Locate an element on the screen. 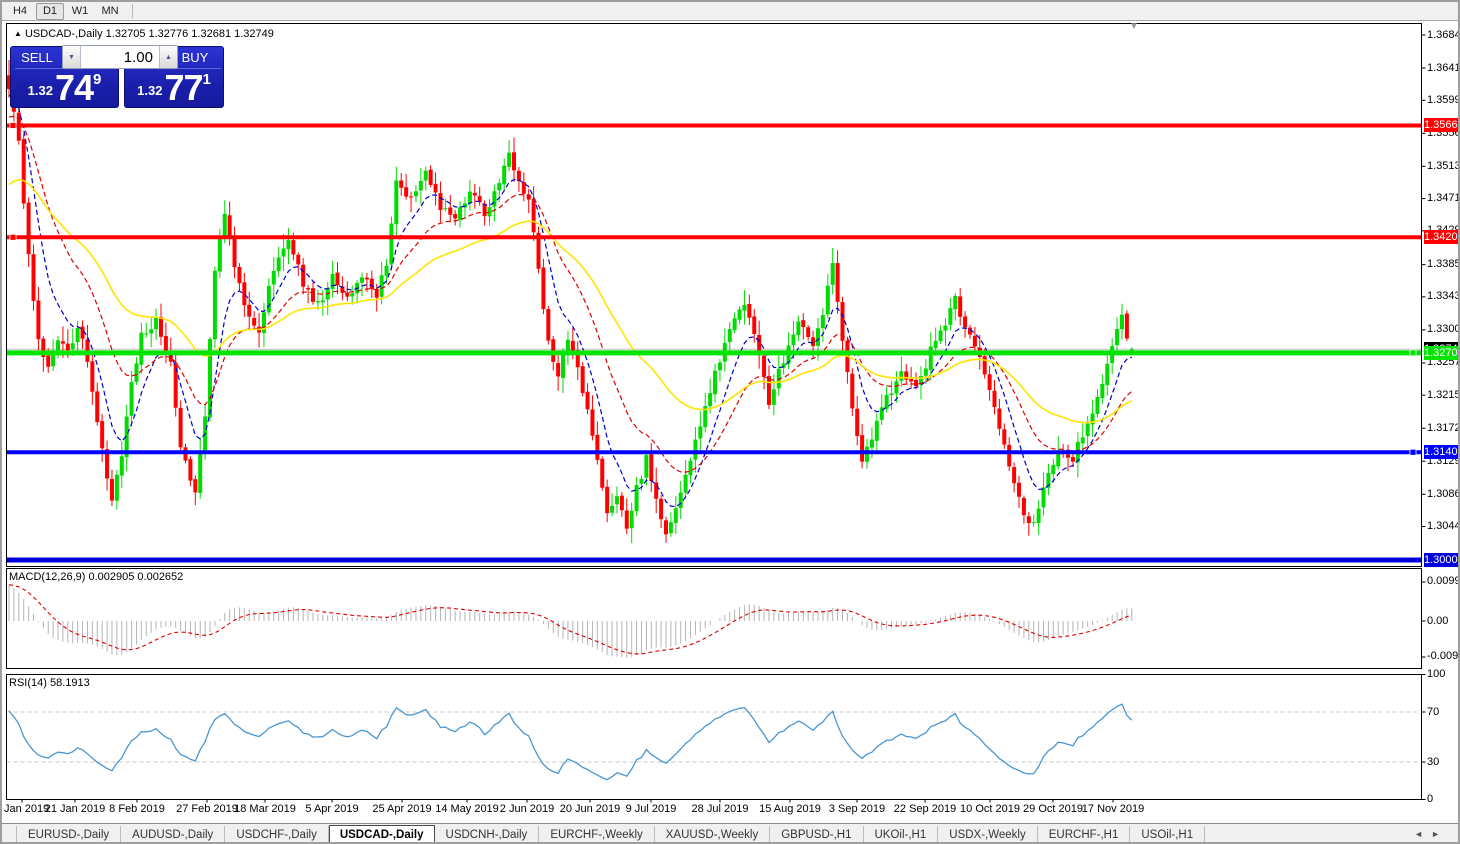  date-tick-label: 28 Jul 2019 is located at coordinates (720, 809).